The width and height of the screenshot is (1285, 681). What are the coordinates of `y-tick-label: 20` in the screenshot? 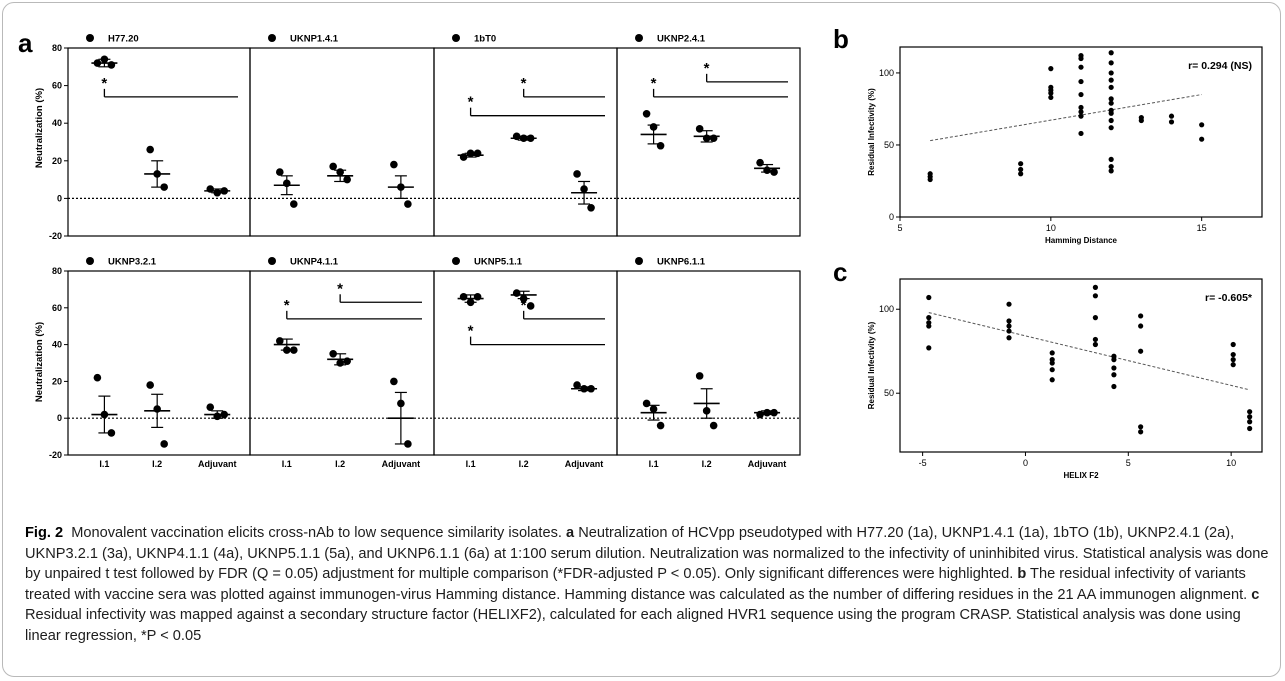 It's located at (57, 161).